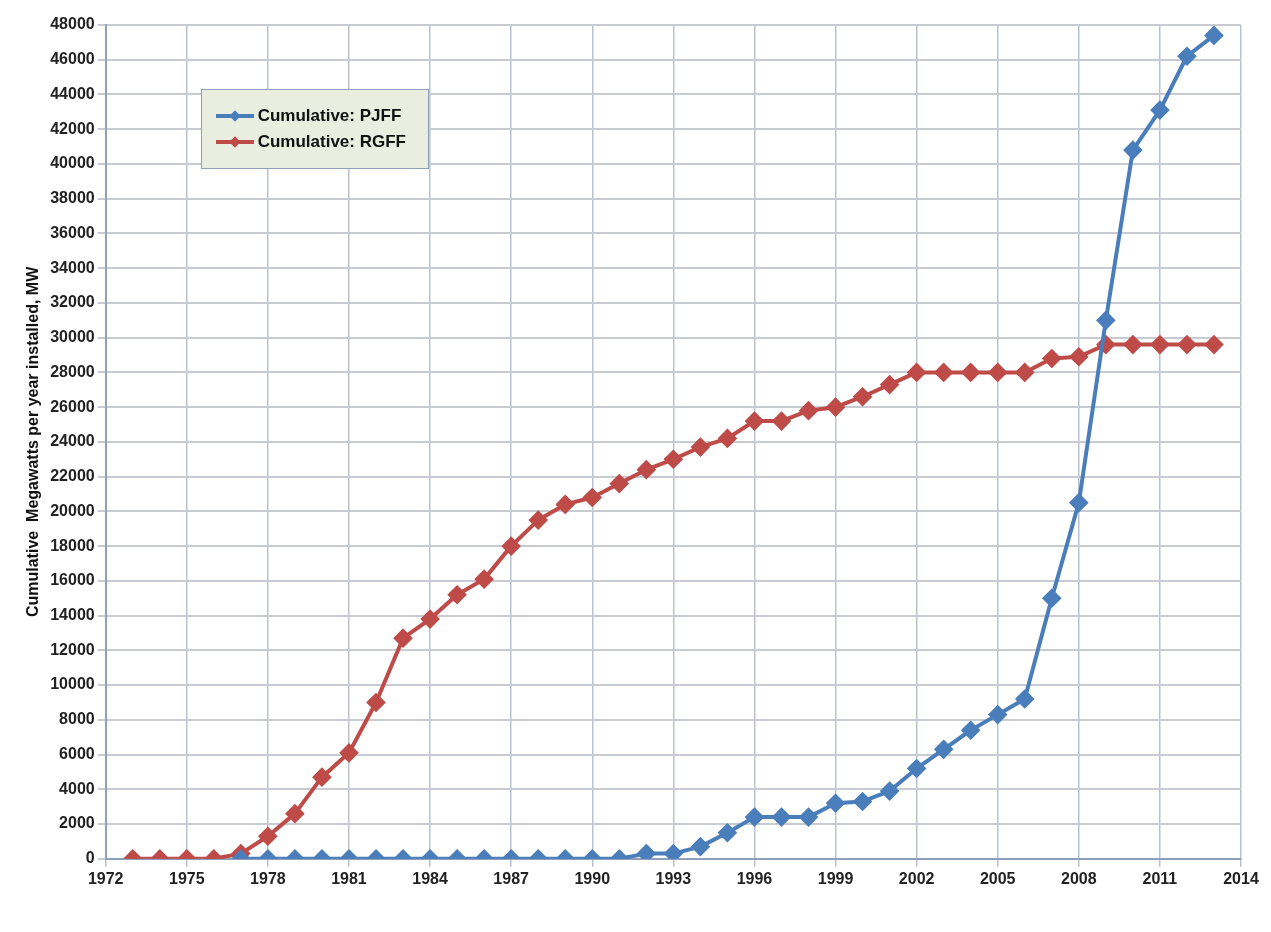  I want to click on y-tick-label: 20000, so click(72, 510).